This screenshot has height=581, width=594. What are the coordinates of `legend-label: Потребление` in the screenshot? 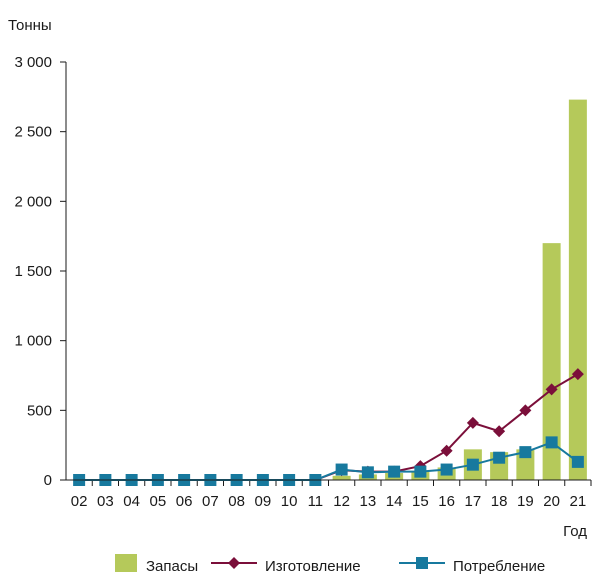 It's located at (499, 566).